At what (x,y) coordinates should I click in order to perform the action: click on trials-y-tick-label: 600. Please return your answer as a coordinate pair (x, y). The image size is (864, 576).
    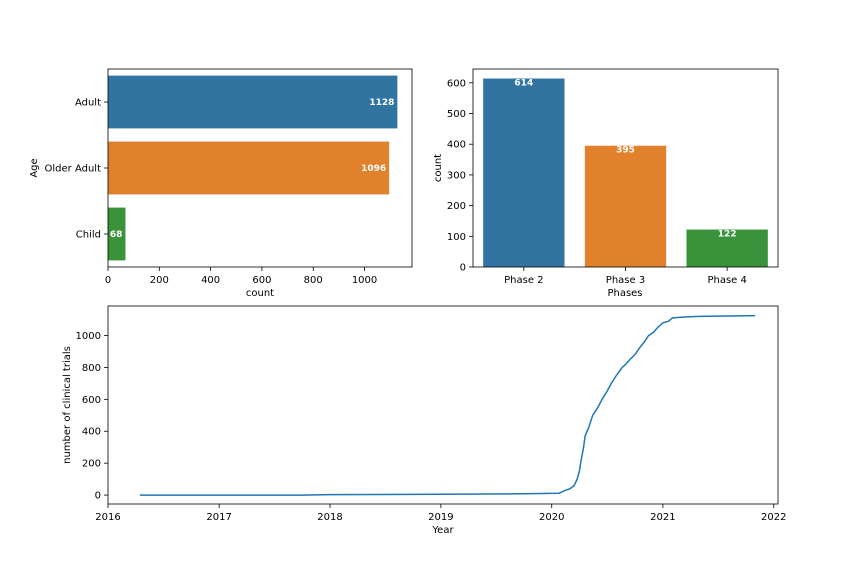
    Looking at the image, I should click on (91, 400).